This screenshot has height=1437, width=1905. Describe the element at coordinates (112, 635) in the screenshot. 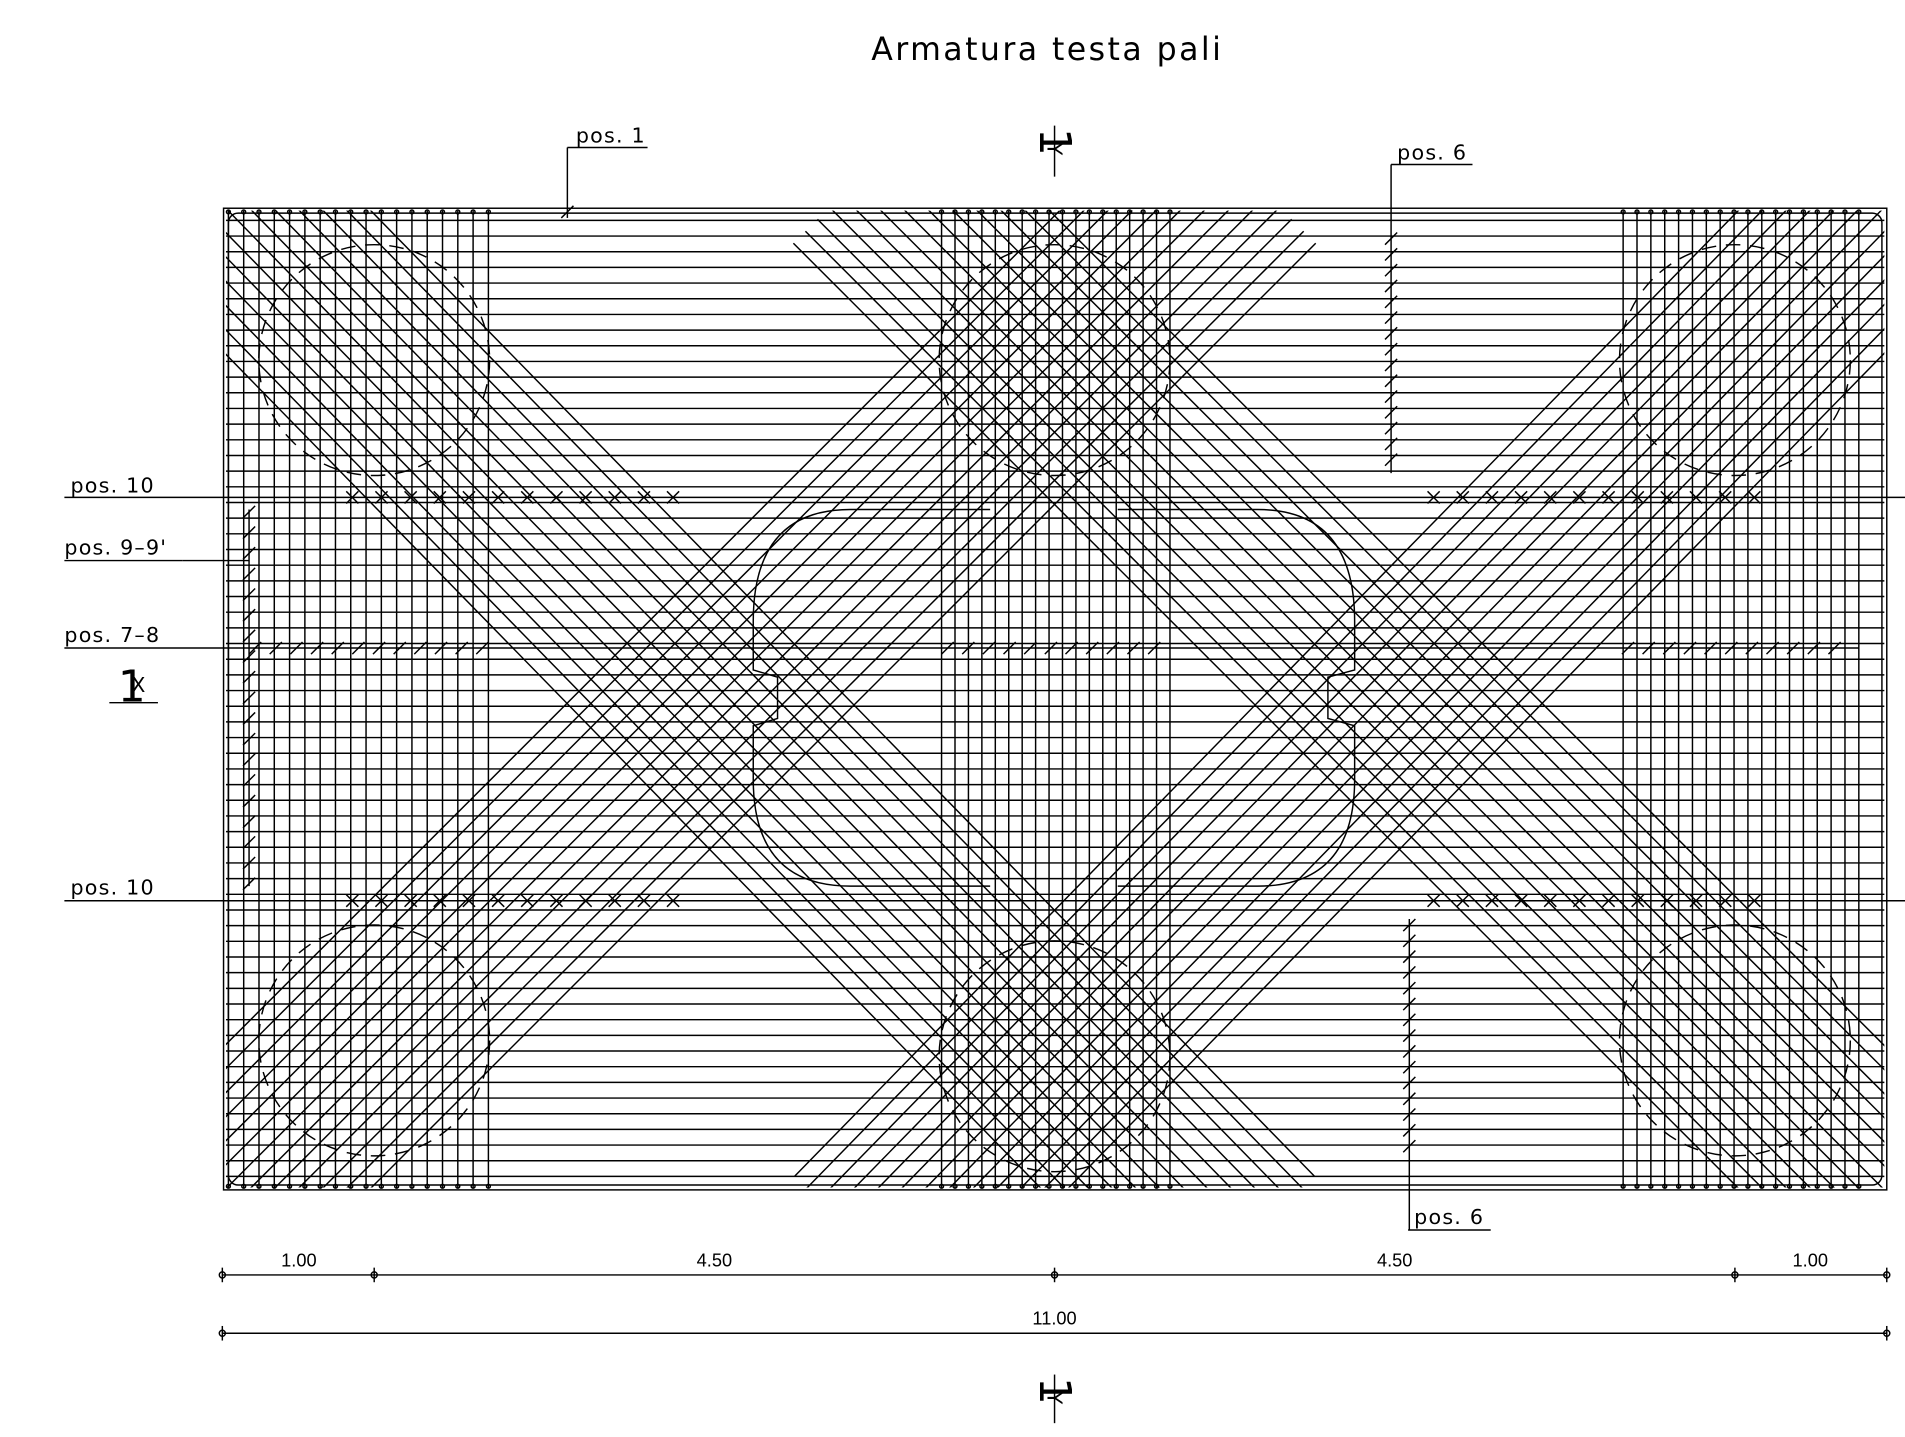

I see `label: pos. 7–8` at that location.